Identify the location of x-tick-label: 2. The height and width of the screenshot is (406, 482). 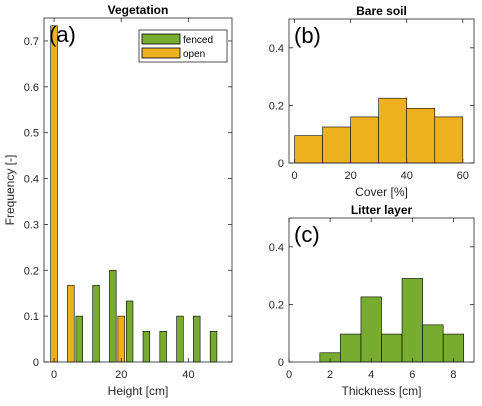
(330, 375).